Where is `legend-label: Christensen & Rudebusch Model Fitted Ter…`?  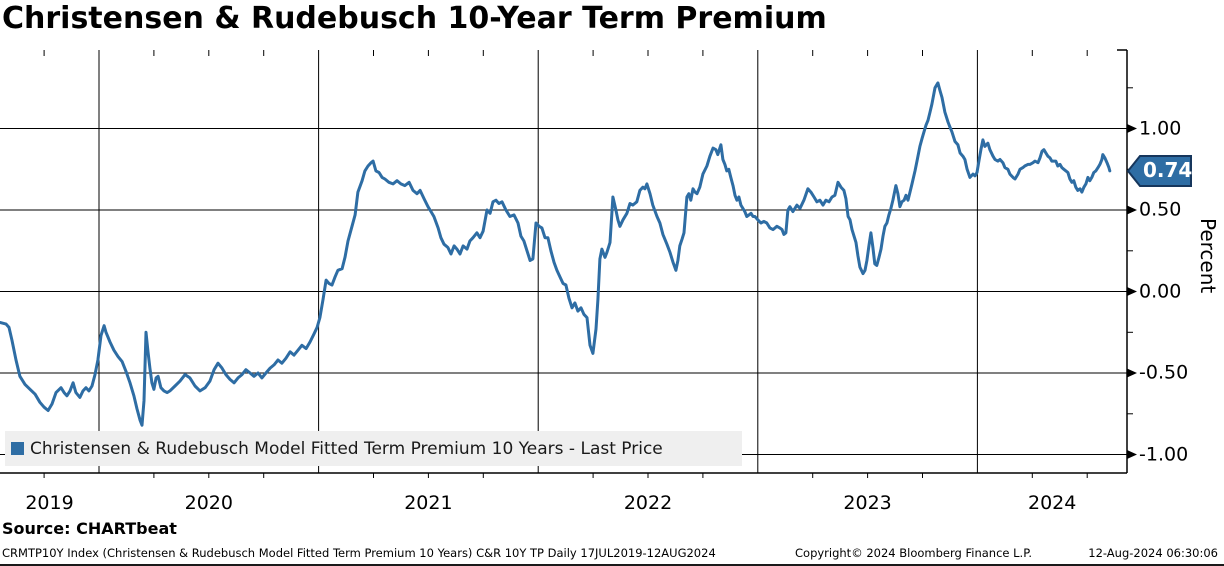
legend-label: Christensen & Rudebusch Model Fitted Ter… is located at coordinates (346, 448).